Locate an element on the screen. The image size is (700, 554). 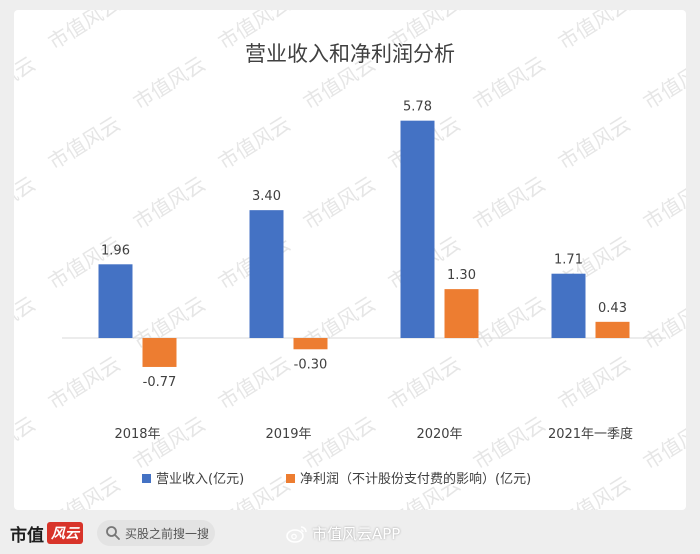
value-label-net-profit-3: 0.43 is located at coordinates (612, 308).